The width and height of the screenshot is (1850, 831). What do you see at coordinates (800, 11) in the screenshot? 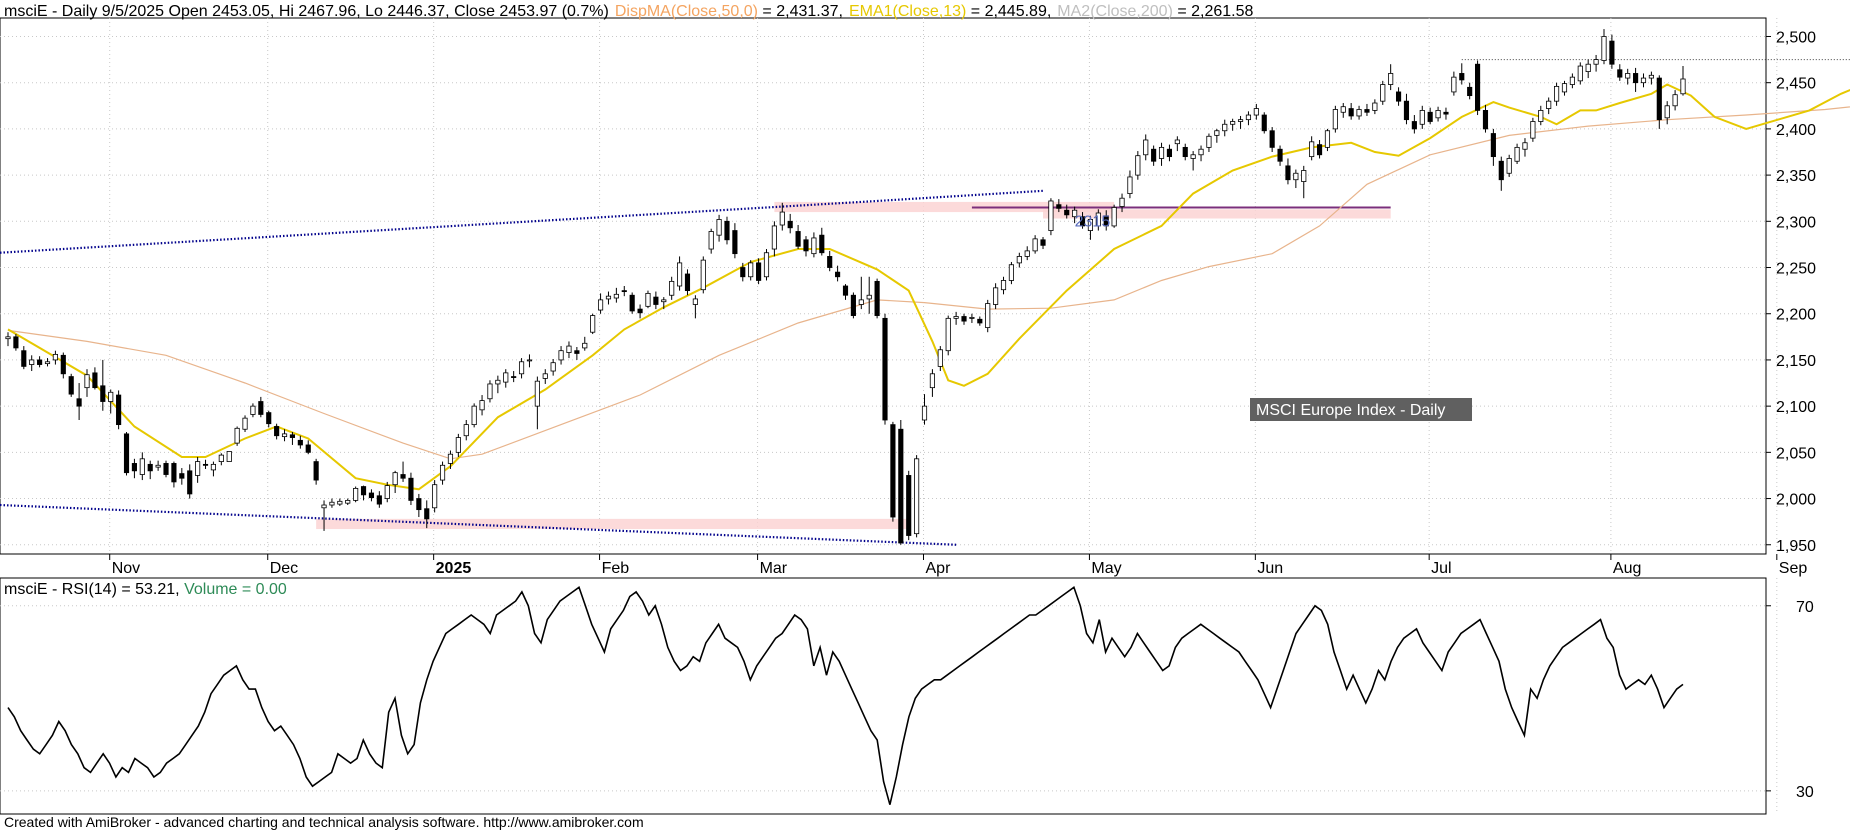
I see `ma50-value: = 2,431.37,` at bounding box center [800, 11].